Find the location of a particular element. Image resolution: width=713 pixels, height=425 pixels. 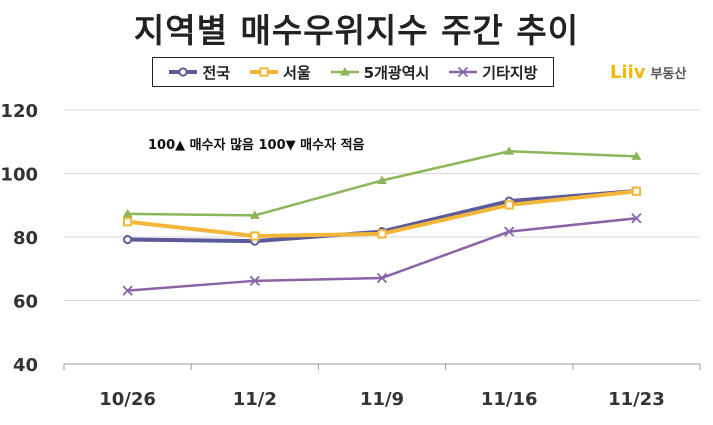

x-tick-label: 11/2 is located at coordinates (255, 399).